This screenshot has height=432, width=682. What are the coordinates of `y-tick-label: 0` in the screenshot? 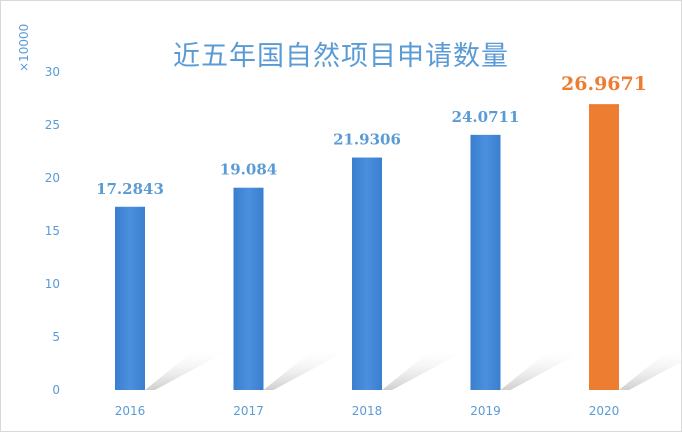 It's located at (56, 390).